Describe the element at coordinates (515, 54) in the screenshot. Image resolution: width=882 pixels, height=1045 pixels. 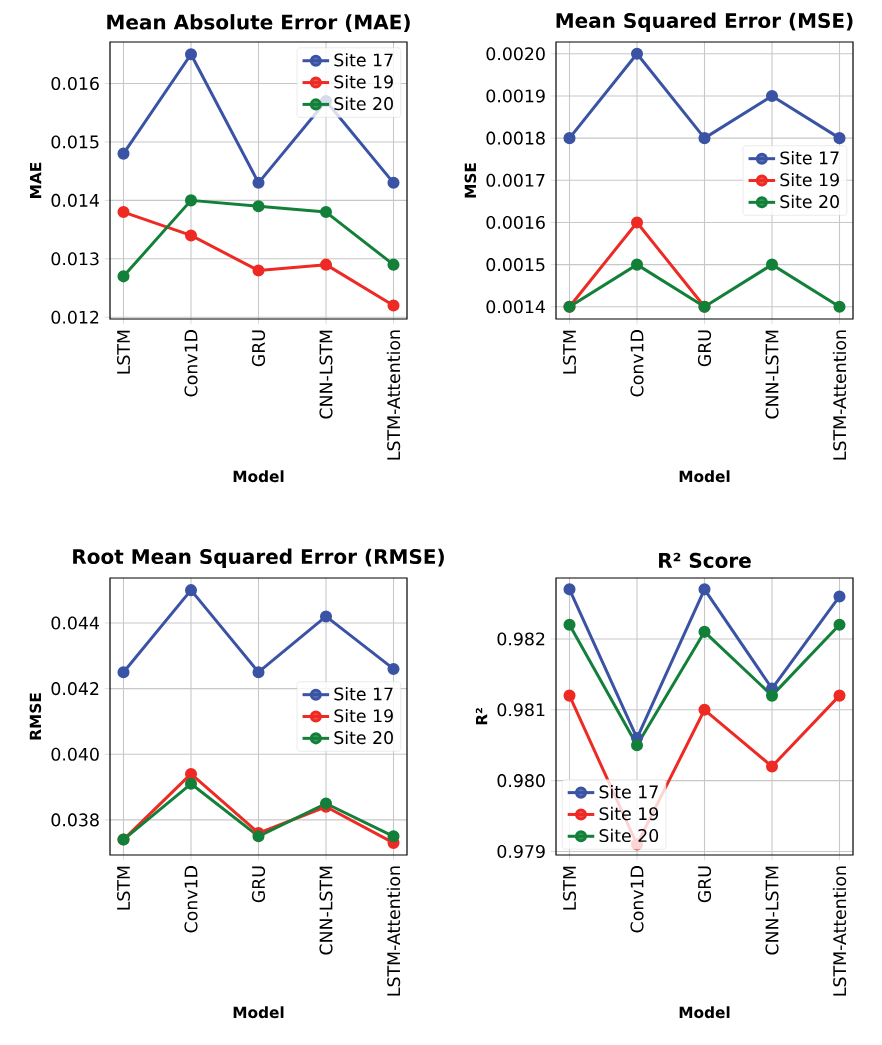
I see `y-tick-label: 0.0020` at that location.